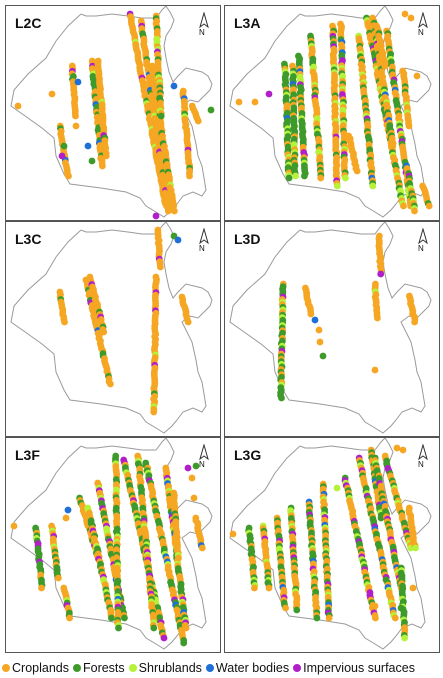  Describe the element at coordinates (28, 23) in the screenshot. I see `panel-label: L2C` at that location.